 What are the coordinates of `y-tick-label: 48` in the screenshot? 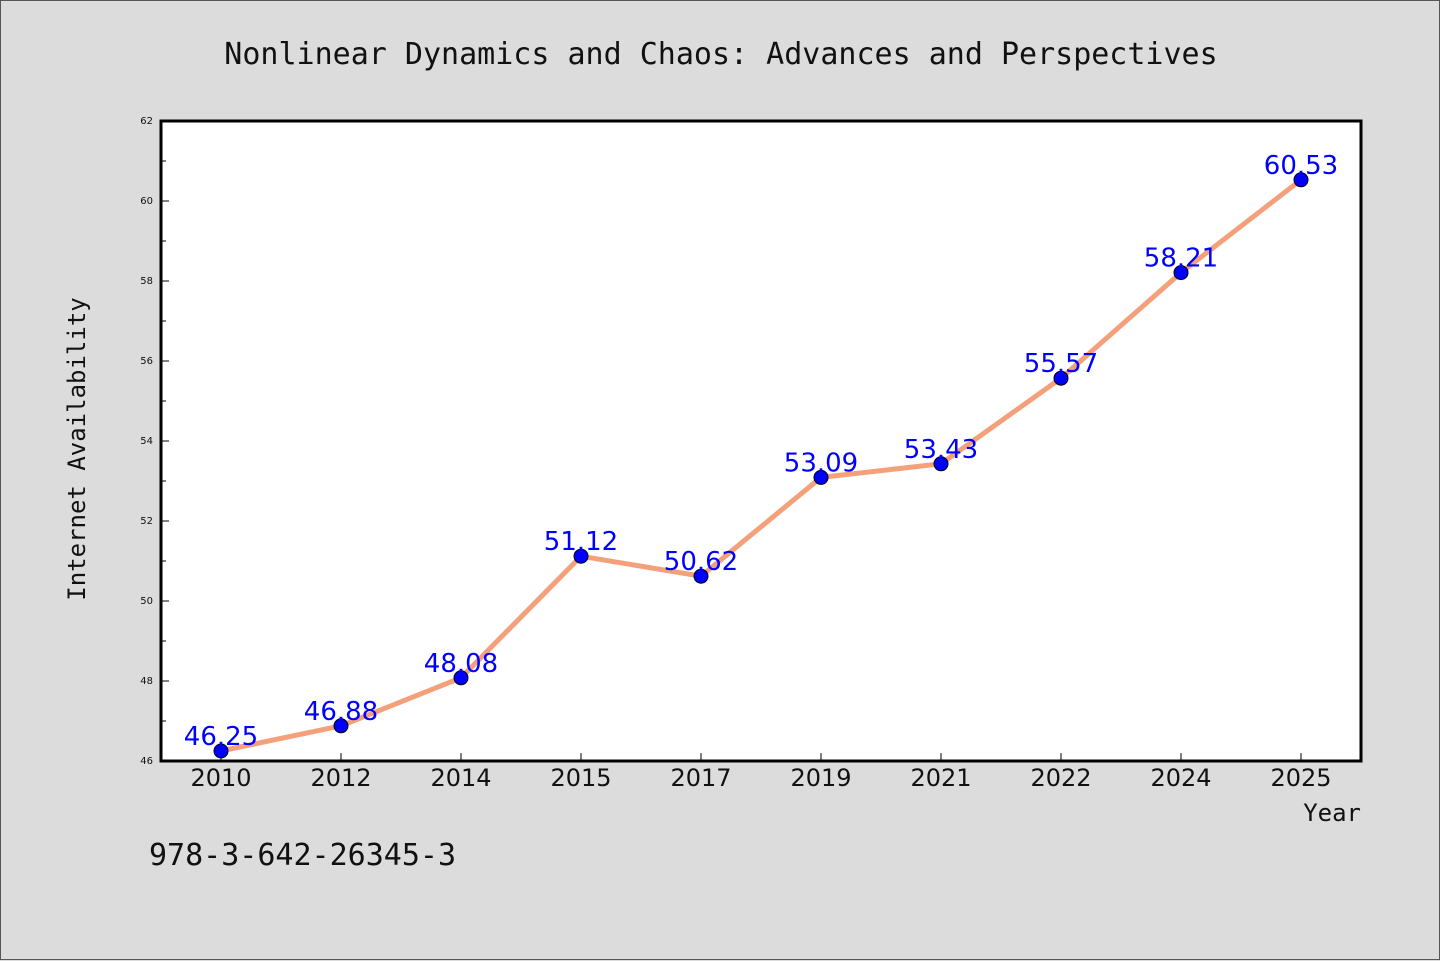 It's located at (146, 681).